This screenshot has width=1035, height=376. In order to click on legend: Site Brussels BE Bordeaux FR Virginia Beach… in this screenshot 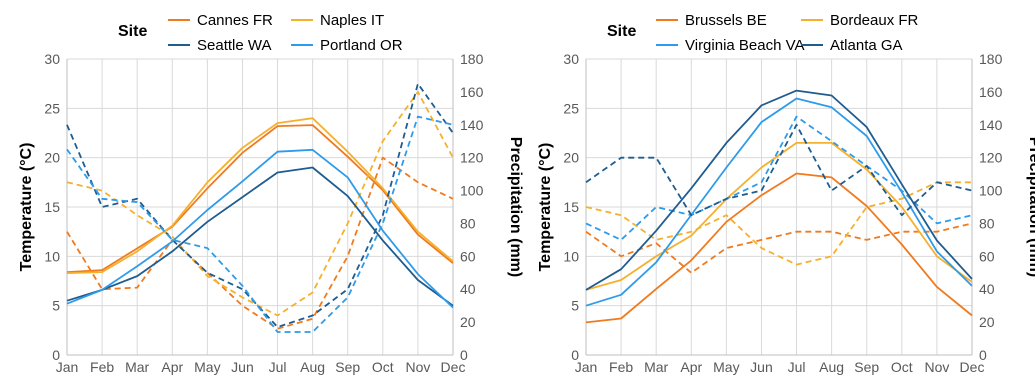, I will do `click(763, 33)`.